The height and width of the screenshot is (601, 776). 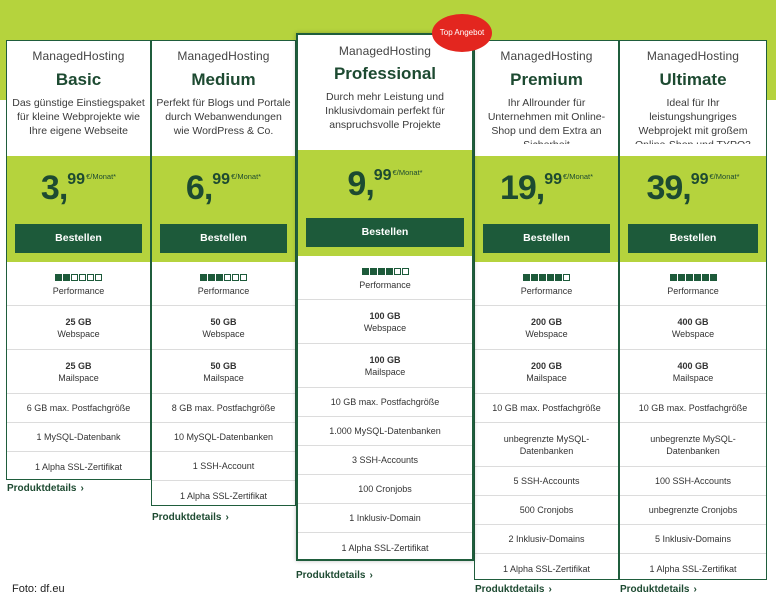 I want to click on webspace-value: 400 GB, so click(x=693, y=321).